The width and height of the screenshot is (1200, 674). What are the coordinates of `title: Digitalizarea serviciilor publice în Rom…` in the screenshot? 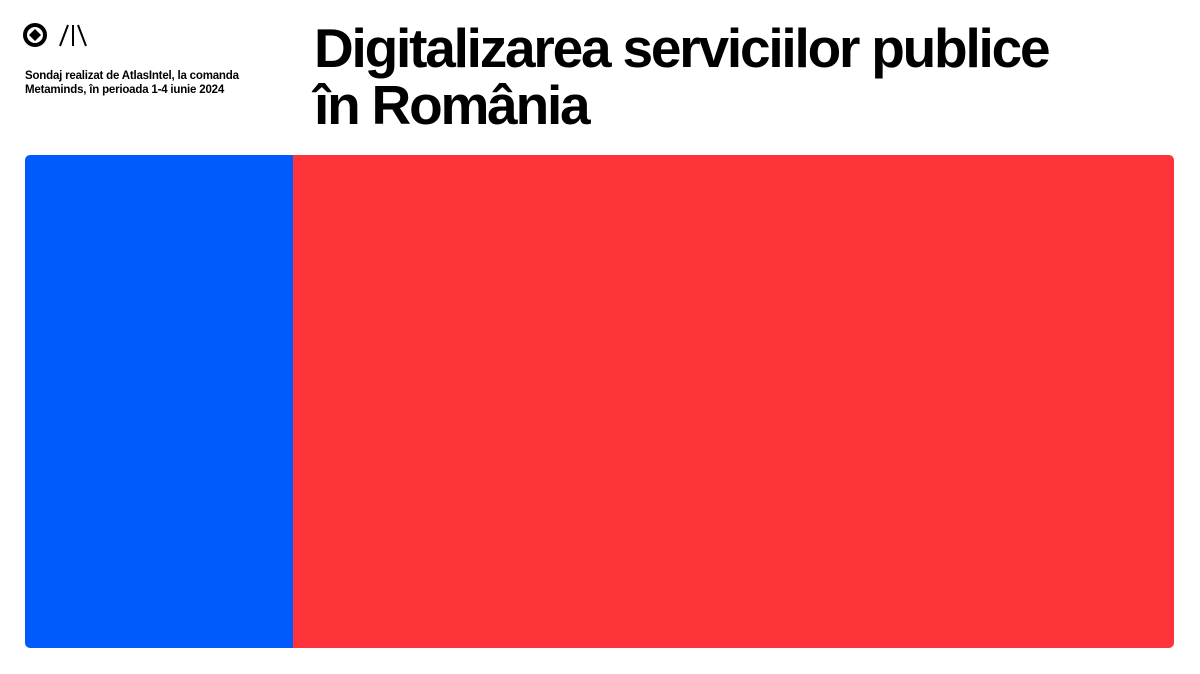 It's located at (682, 76).